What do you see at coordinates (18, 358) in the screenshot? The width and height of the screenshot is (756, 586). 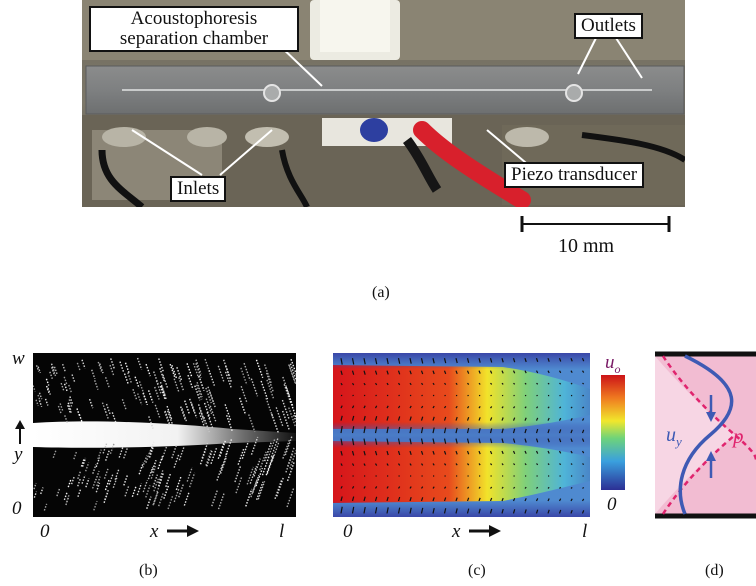 I see `panel-b-y-top: w` at bounding box center [18, 358].